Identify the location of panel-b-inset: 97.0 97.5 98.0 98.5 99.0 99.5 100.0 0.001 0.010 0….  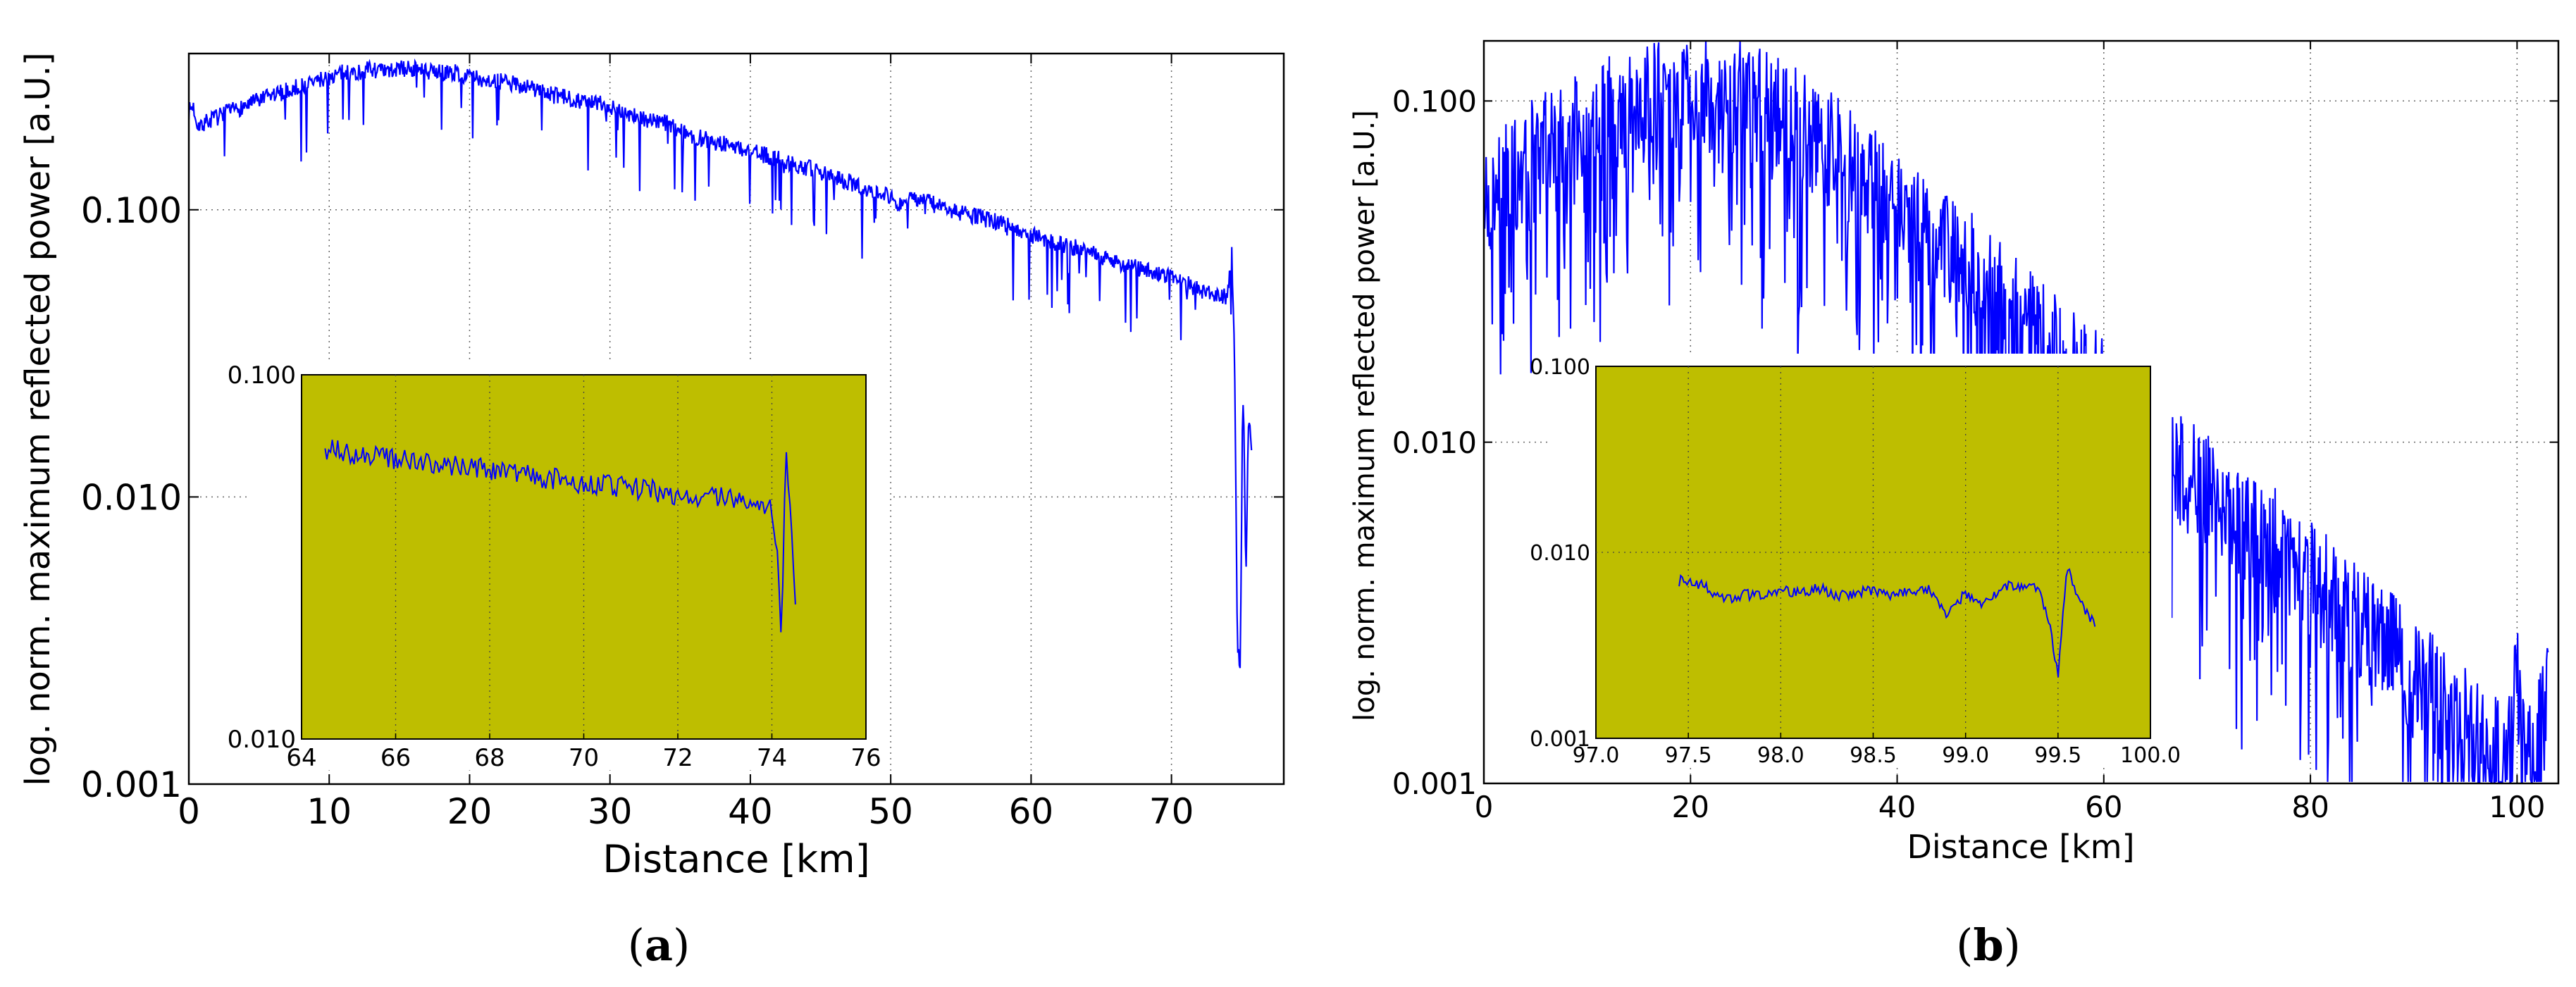
(1855, 561).